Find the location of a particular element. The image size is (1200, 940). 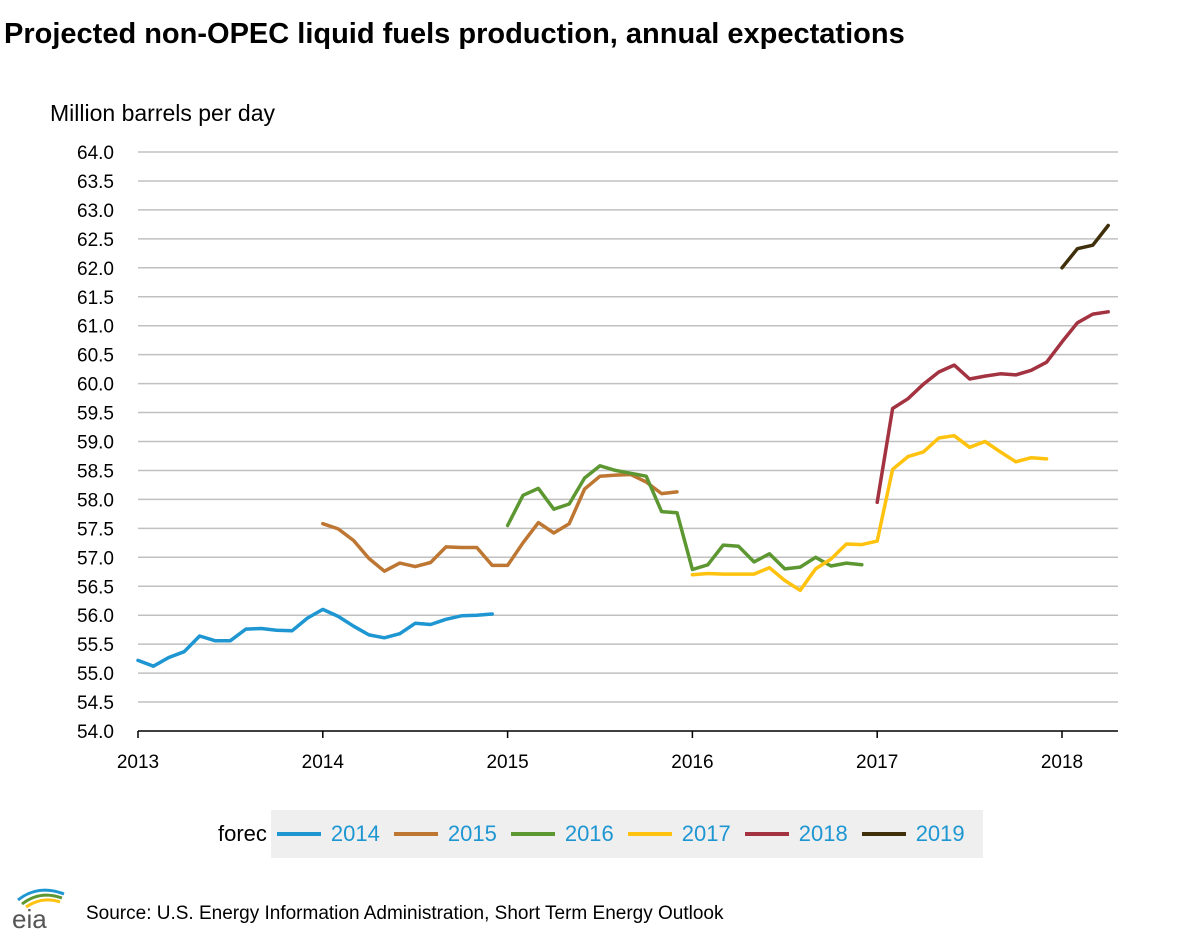

logo-arc-green is located at coordinates (42, 899).